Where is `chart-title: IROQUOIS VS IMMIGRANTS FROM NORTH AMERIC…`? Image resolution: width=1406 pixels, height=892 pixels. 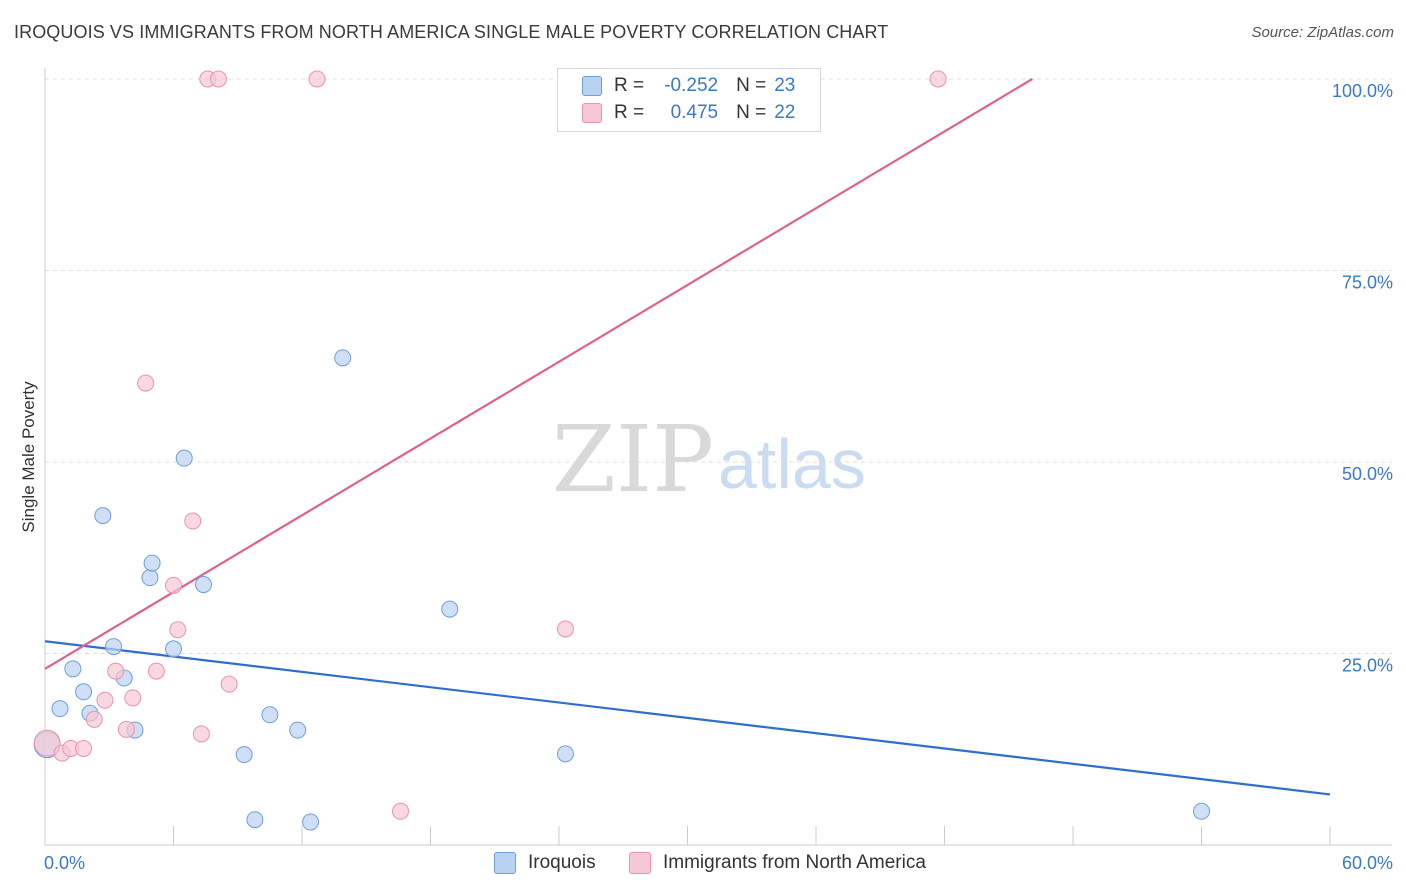
chart-title: IROQUOIS VS IMMIGRANTS FROM NORTH AMERIC… is located at coordinates (451, 32).